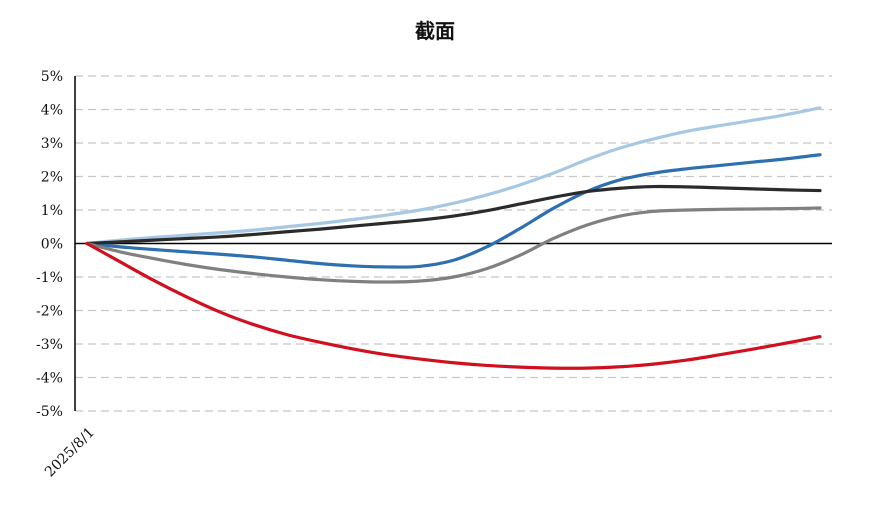 Image resolution: width=871 pixels, height=512 pixels. I want to click on y-tick-label: 3%, so click(52, 144).